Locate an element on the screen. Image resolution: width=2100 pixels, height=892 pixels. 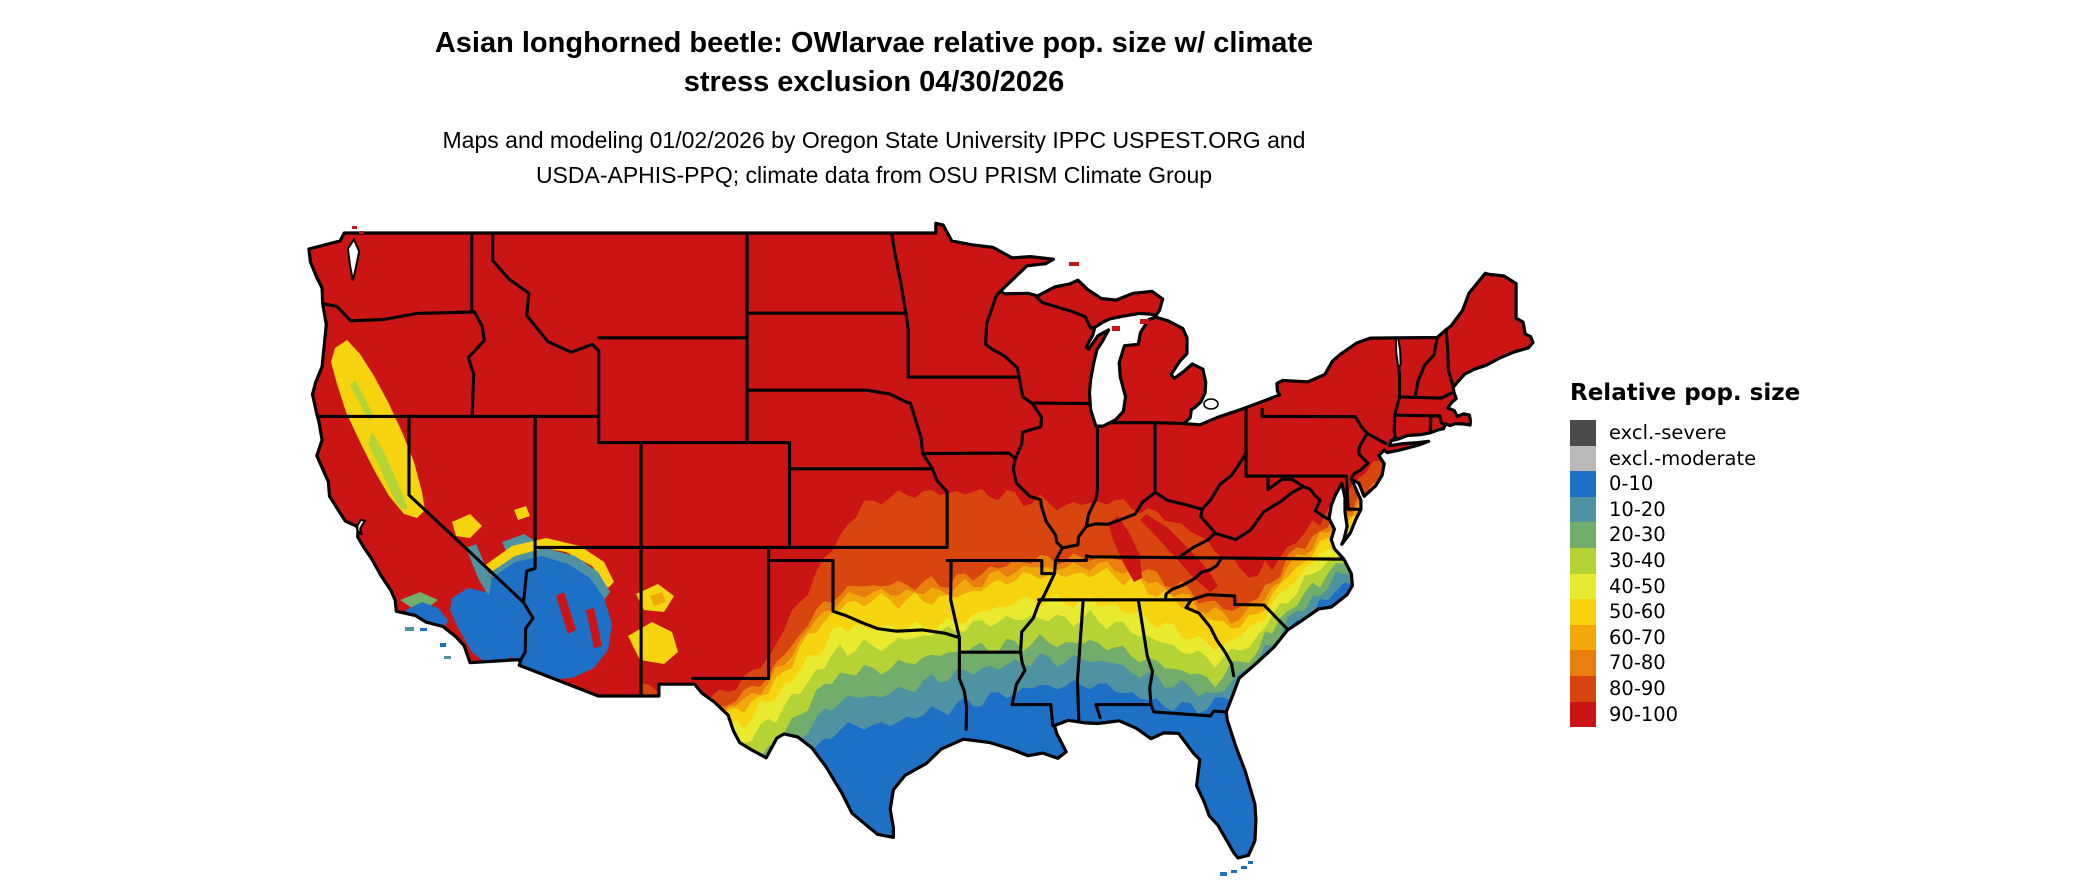
legend-row: 90-100 is located at coordinates (1685, 714).